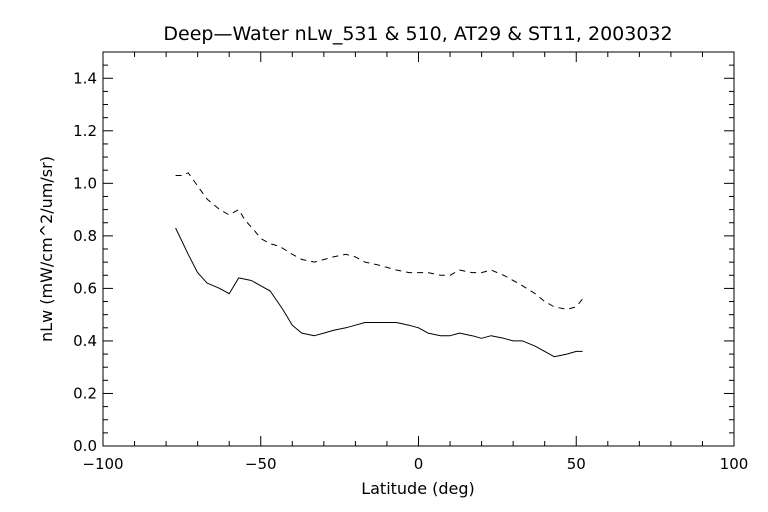  I want to click on y-tick-label: 0.4, so click(85, 341).